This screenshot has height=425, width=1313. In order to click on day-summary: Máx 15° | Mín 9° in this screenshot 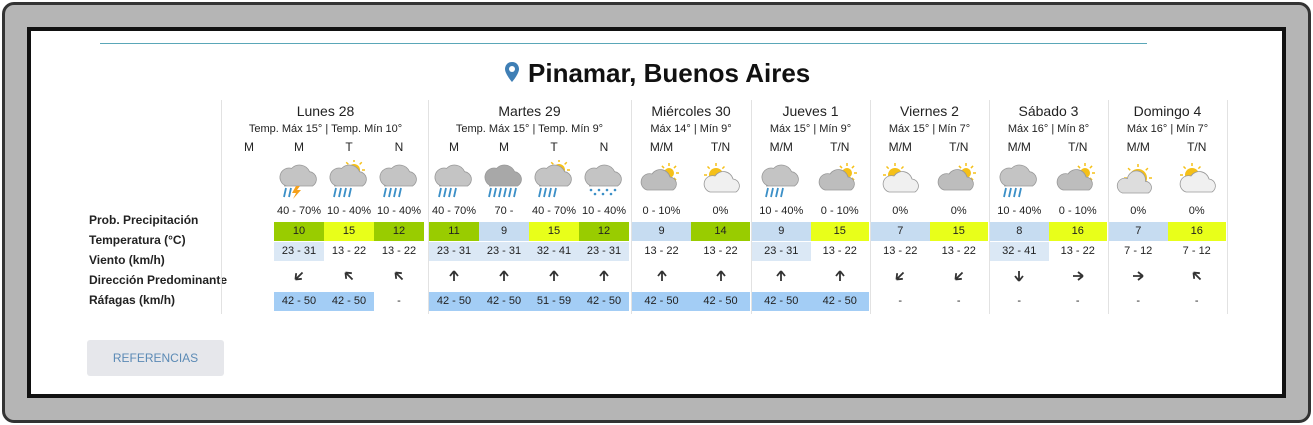, I will do `click(810, 129)`.